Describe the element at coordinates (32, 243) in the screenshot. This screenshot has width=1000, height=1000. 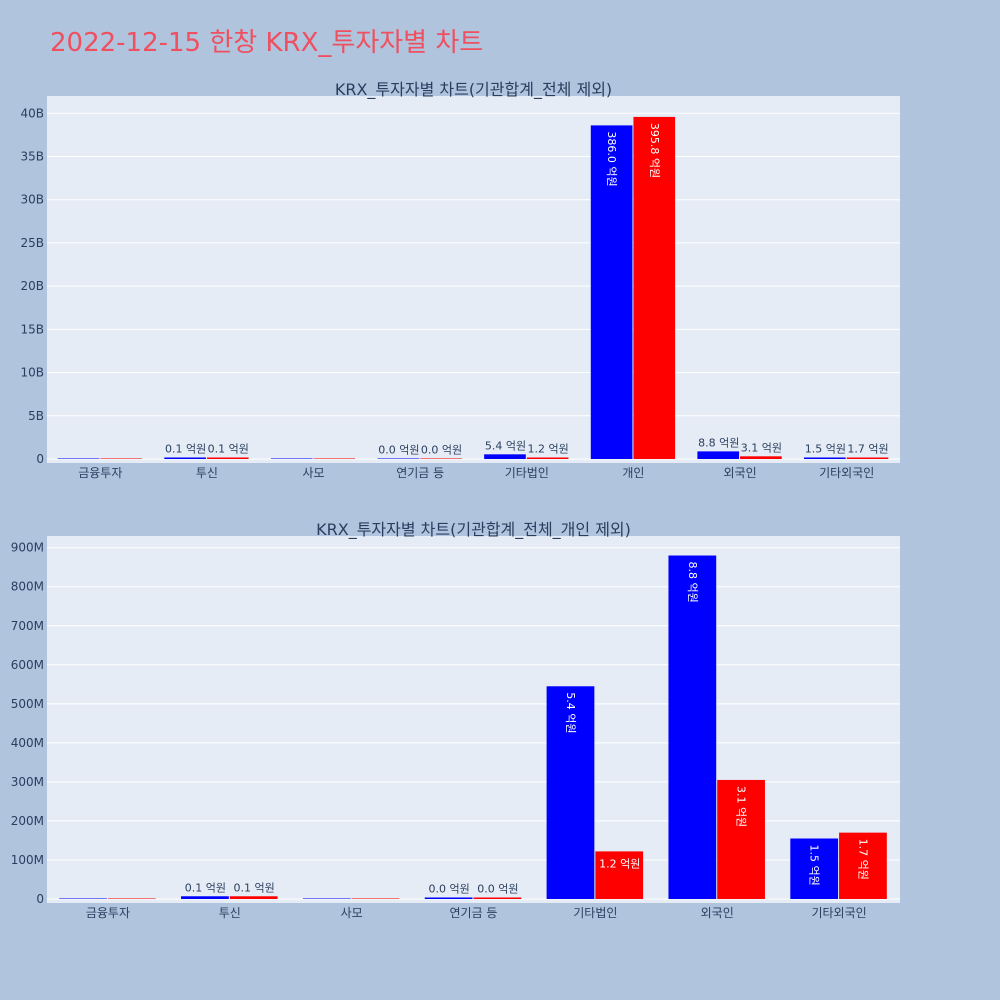
I see `y-tick-label: 25B` at that location.